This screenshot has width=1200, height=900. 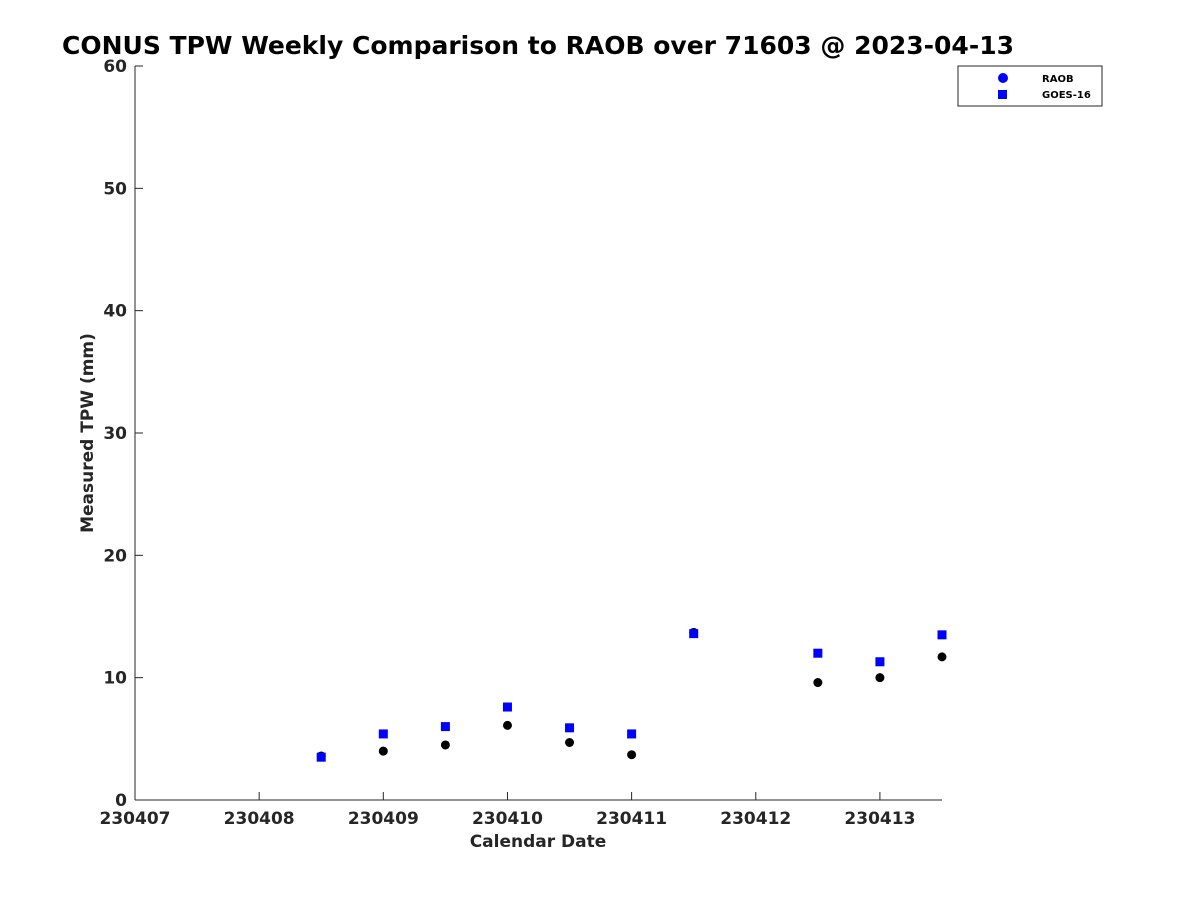 I want to click on x-axis-label: Calendar Date, so click(x=538, y=842).